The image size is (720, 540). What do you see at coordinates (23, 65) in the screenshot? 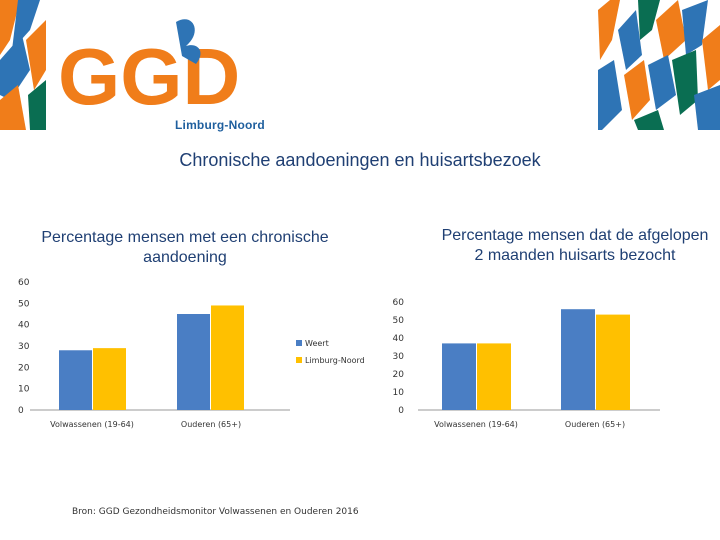
I see `decorative-pattern-left` at bounding box center [23, 65].